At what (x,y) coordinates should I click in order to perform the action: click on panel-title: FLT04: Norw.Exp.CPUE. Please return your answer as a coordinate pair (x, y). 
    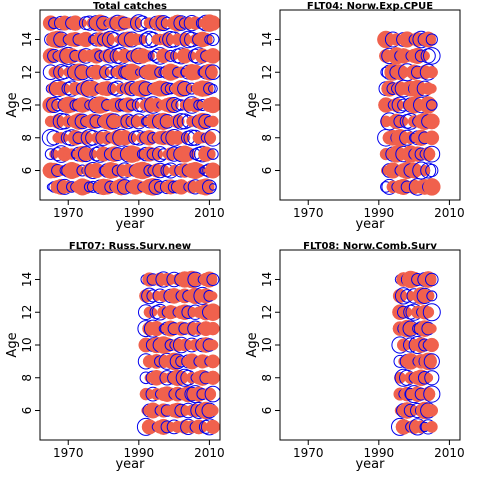
    Looking at the image, I should click on (370, 6).